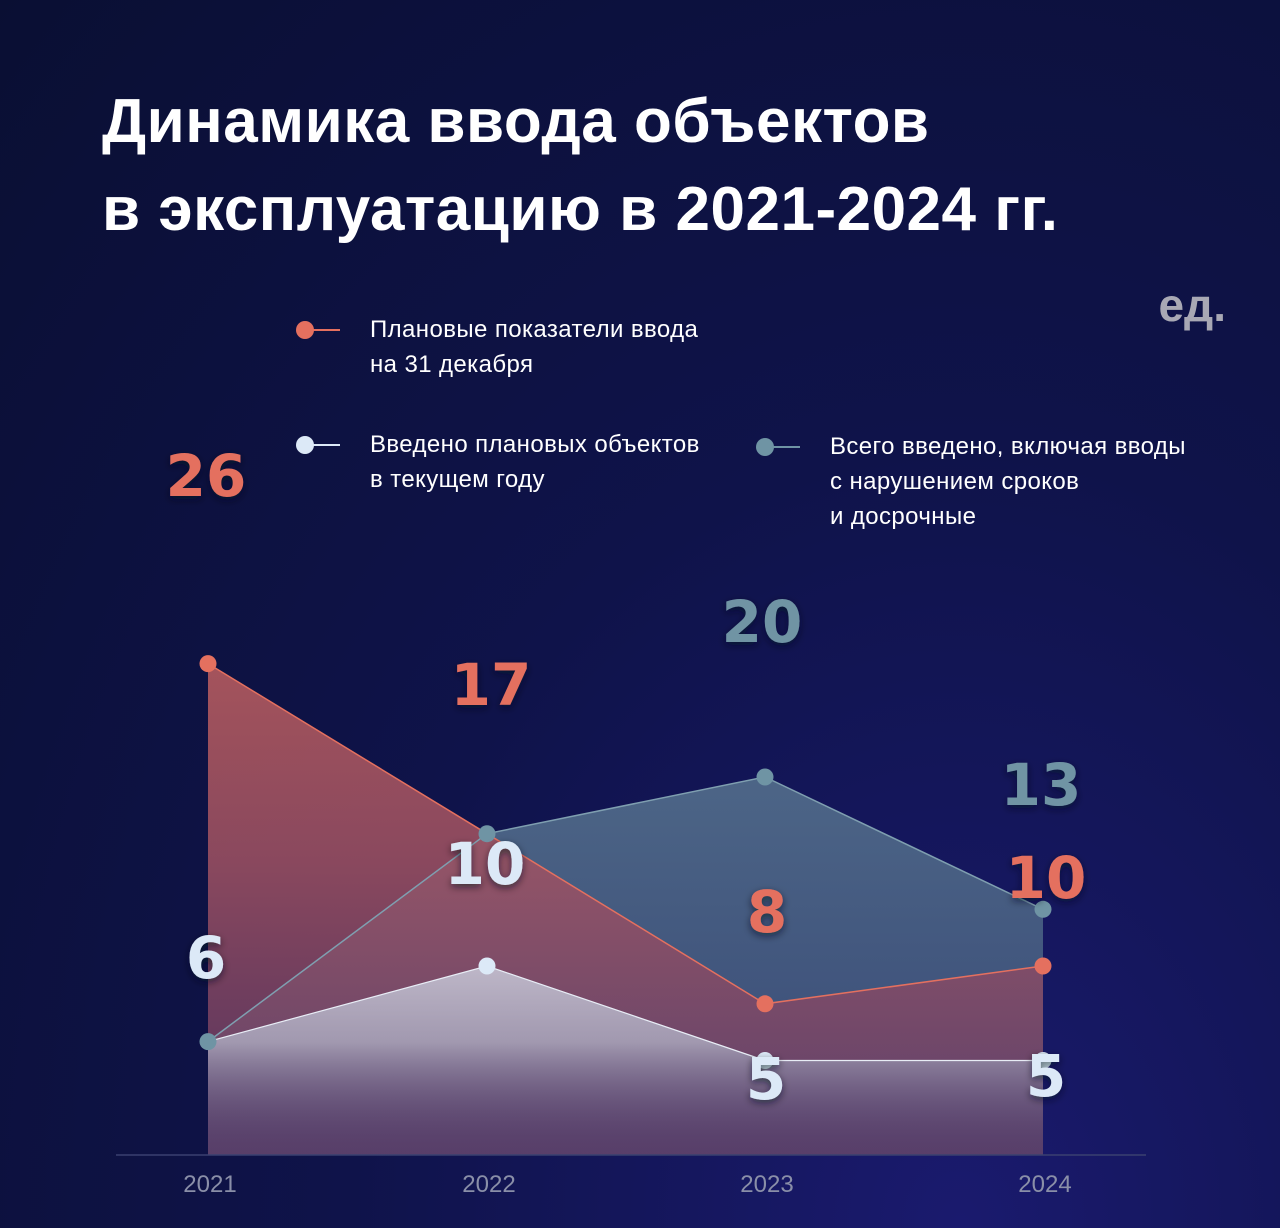  I want to click on legend-item-plan: Плановые показатели ввода на 31 декабря, so click(497, 347).